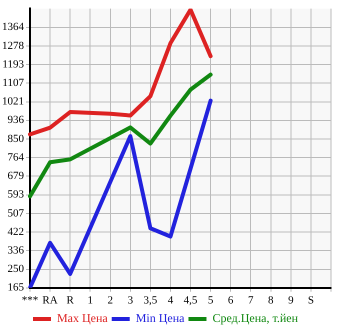 This screenshot has width=345, height=335. I want to click on y-tick-label: 1107, so click(13, 83).